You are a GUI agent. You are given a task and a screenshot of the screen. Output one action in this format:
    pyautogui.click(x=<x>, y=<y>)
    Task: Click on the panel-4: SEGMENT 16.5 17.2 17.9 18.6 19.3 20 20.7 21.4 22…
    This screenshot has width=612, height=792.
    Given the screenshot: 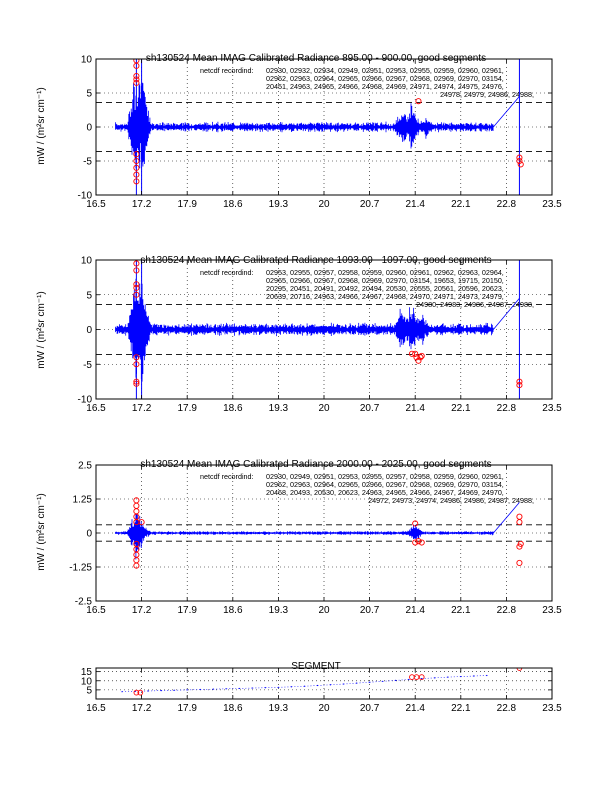 What is the action you would take?
    pyautogui.click(x=321, y=687)
    